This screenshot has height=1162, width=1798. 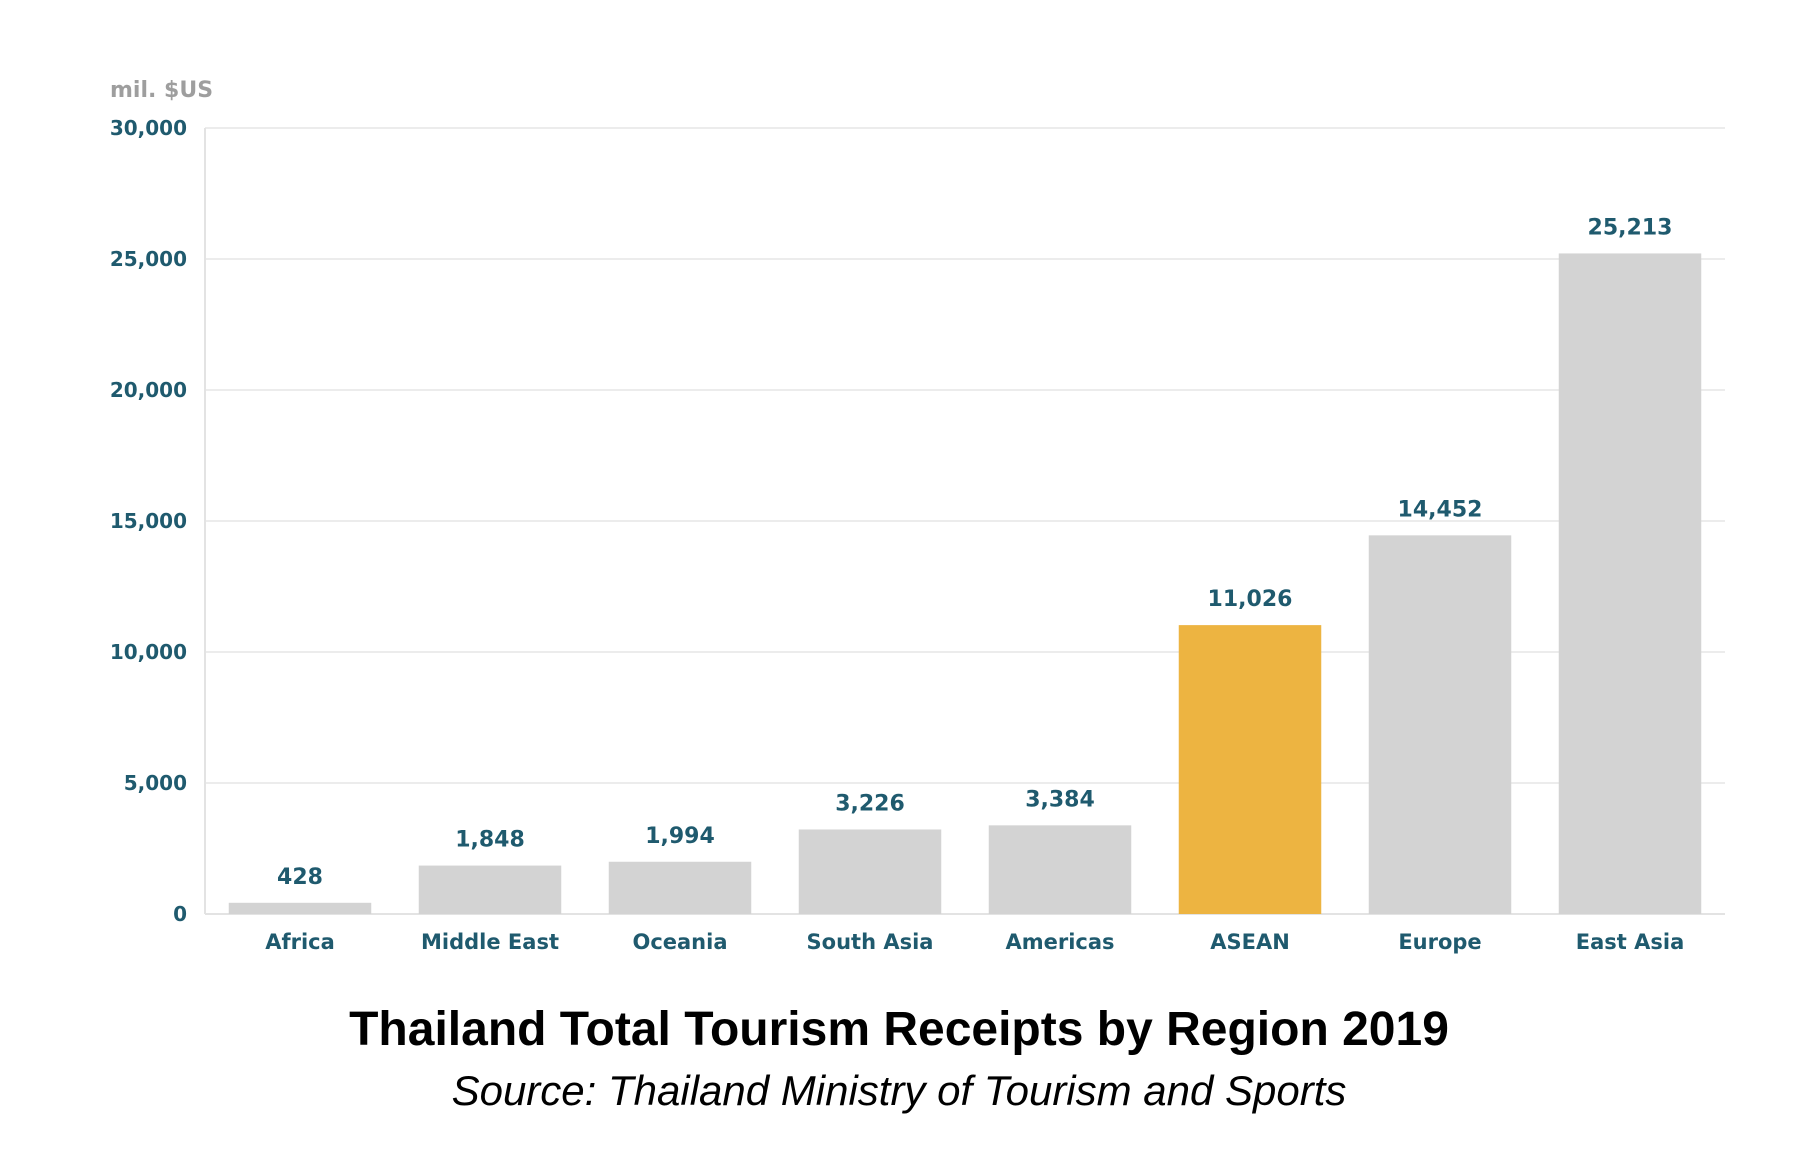 What do you see at coordinates (680, 887) in the screenshot?
I see `bar-oceania` at bounding box center [680, 887].